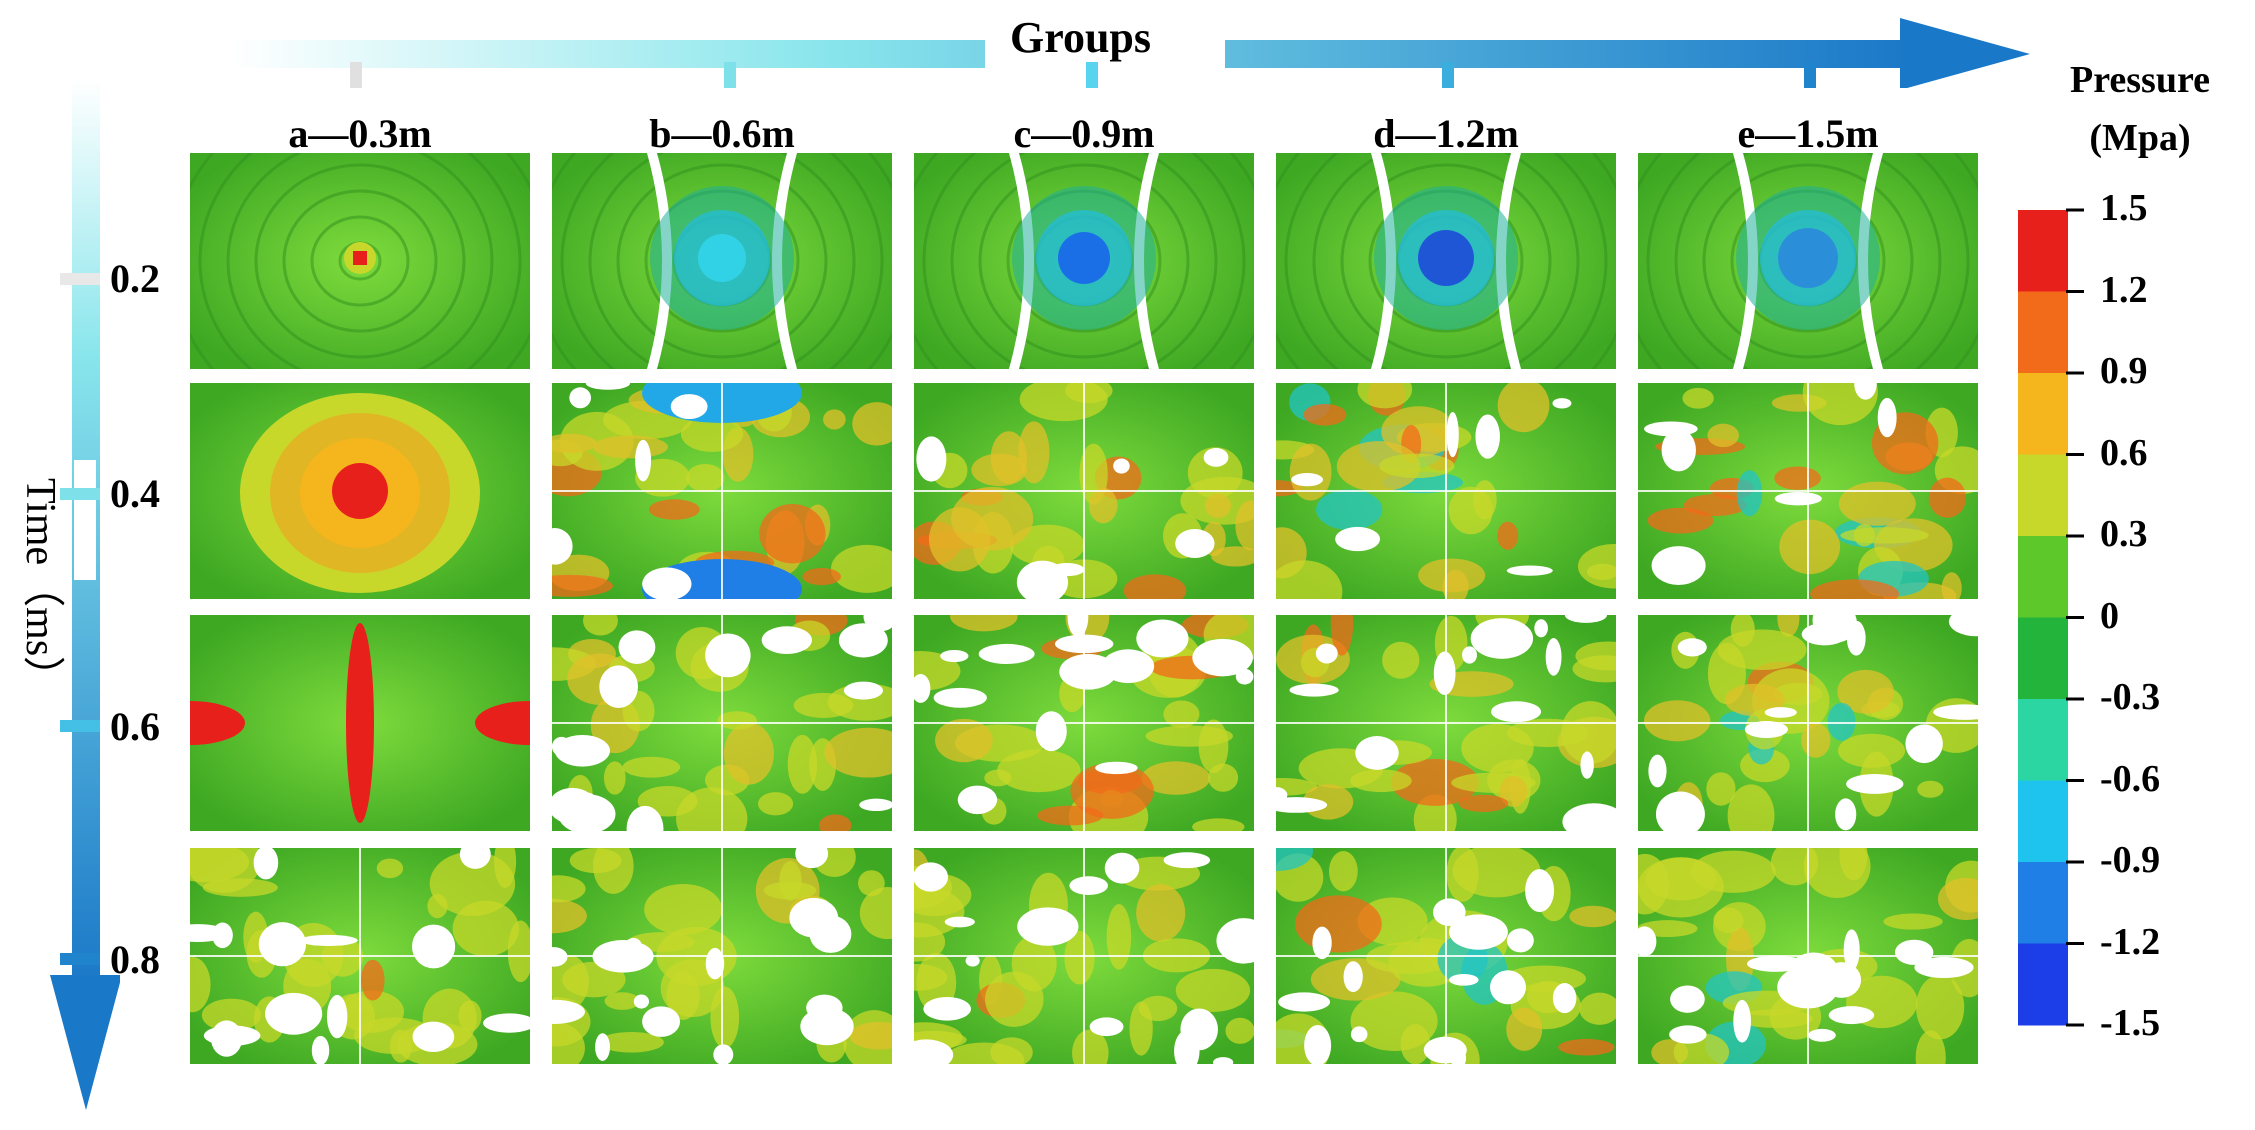  What do you see at coordinates (2130, 941) in the screenshot?
I see `colorbar-tick-label: -1.2` at bounding box center [2130, 941].